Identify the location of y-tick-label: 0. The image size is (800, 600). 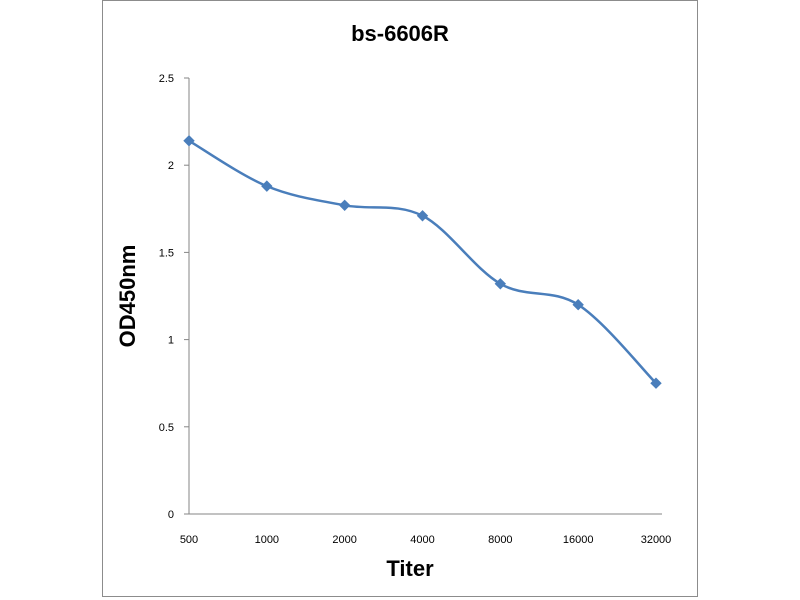
(171, 515).